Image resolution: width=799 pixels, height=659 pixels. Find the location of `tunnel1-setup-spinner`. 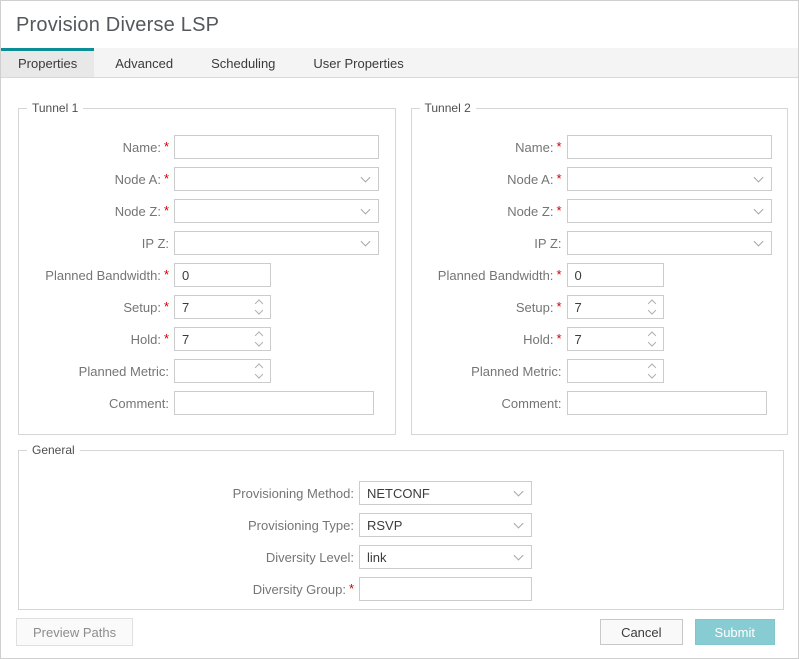

tunnel1-setup-spinner is located at coordinates (222, 307).